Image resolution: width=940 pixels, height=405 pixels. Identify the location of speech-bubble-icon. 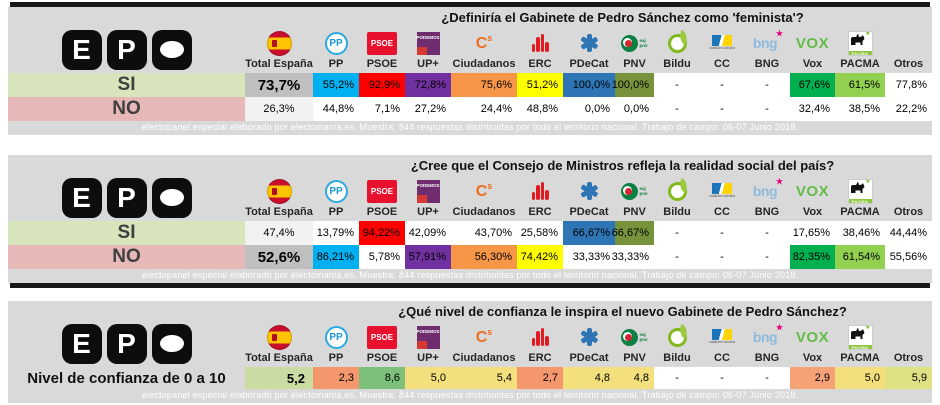
(171, 197).